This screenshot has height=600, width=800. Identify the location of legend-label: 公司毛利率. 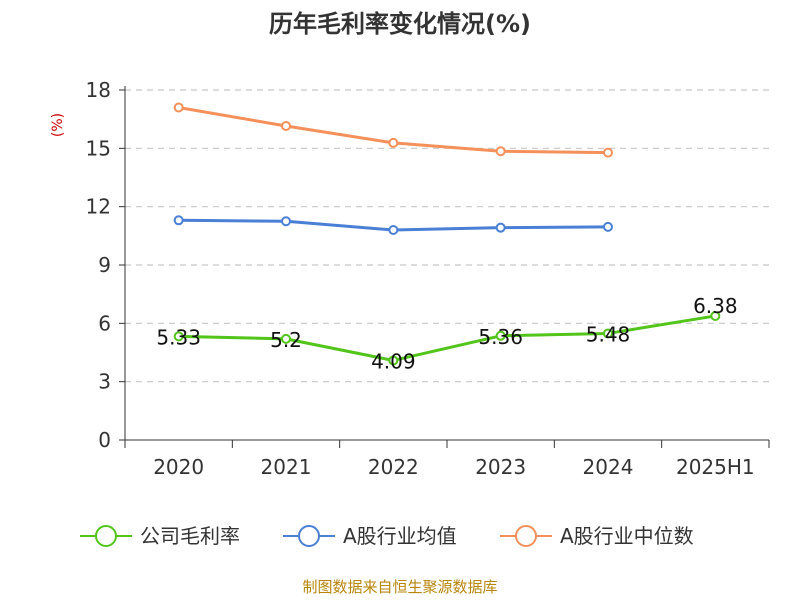
(190, 536).